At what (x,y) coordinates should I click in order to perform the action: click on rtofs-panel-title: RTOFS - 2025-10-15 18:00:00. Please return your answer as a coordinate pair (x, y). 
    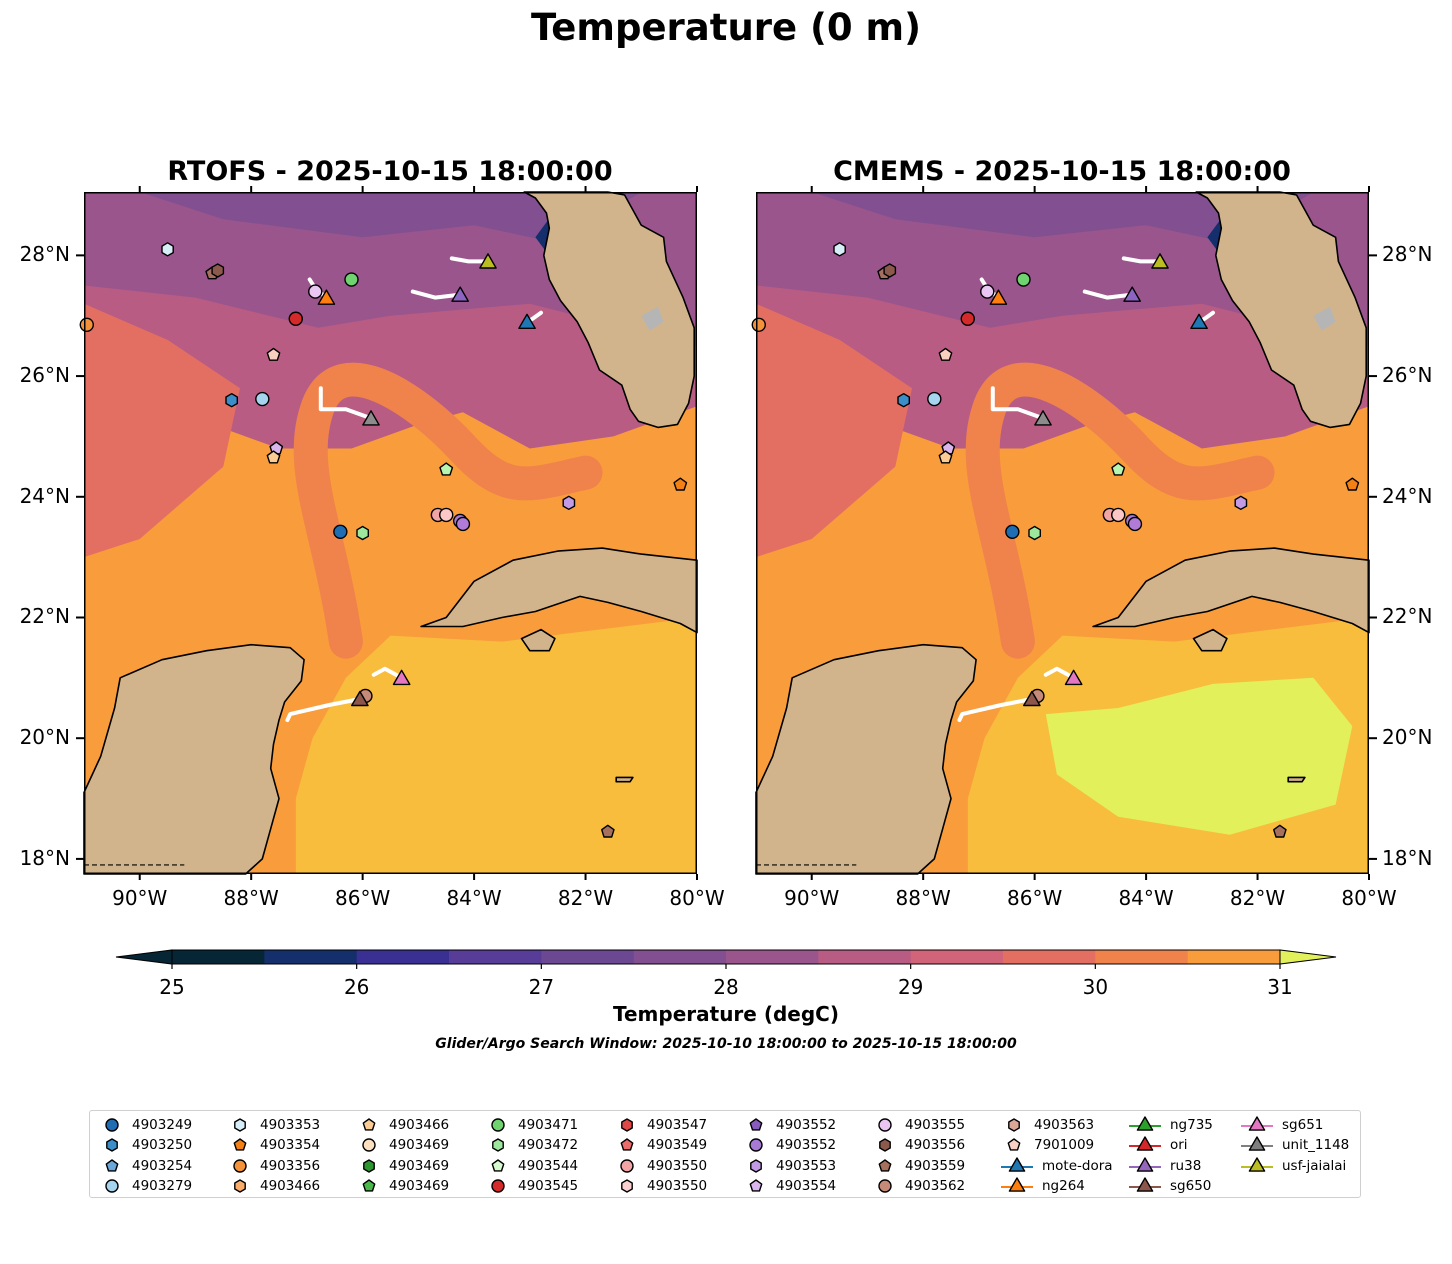
    Looking at the image, I should click on (390, 171).